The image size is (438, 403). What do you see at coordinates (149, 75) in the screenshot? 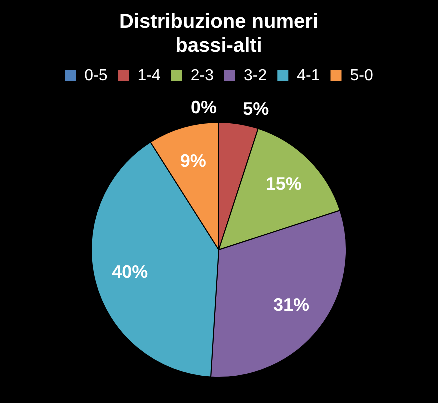
I see `legend-label: 1-4` at bounding box center [149, 75].